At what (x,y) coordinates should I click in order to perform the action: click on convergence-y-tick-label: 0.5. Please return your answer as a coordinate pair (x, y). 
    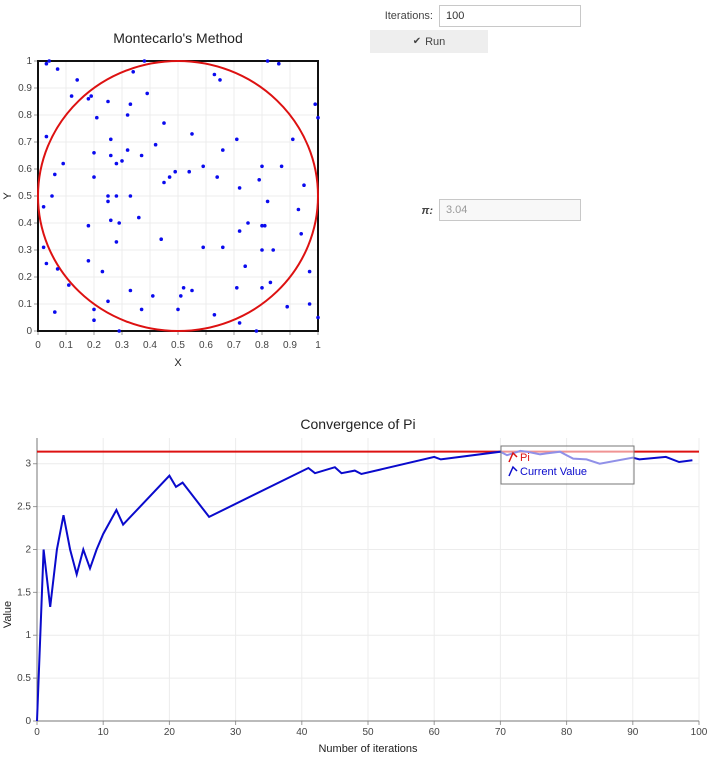
    Looking at the image, I should click on (24, 678).